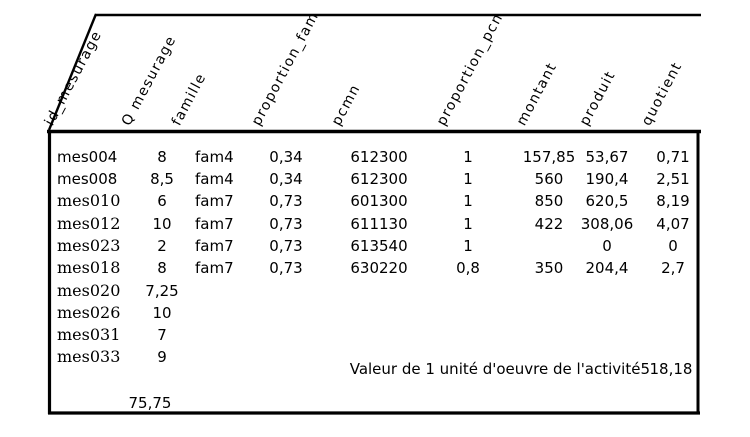  Describe the element at coordinates (549, 224) in the screenshot. I see `cell-montant: 422` at that location.